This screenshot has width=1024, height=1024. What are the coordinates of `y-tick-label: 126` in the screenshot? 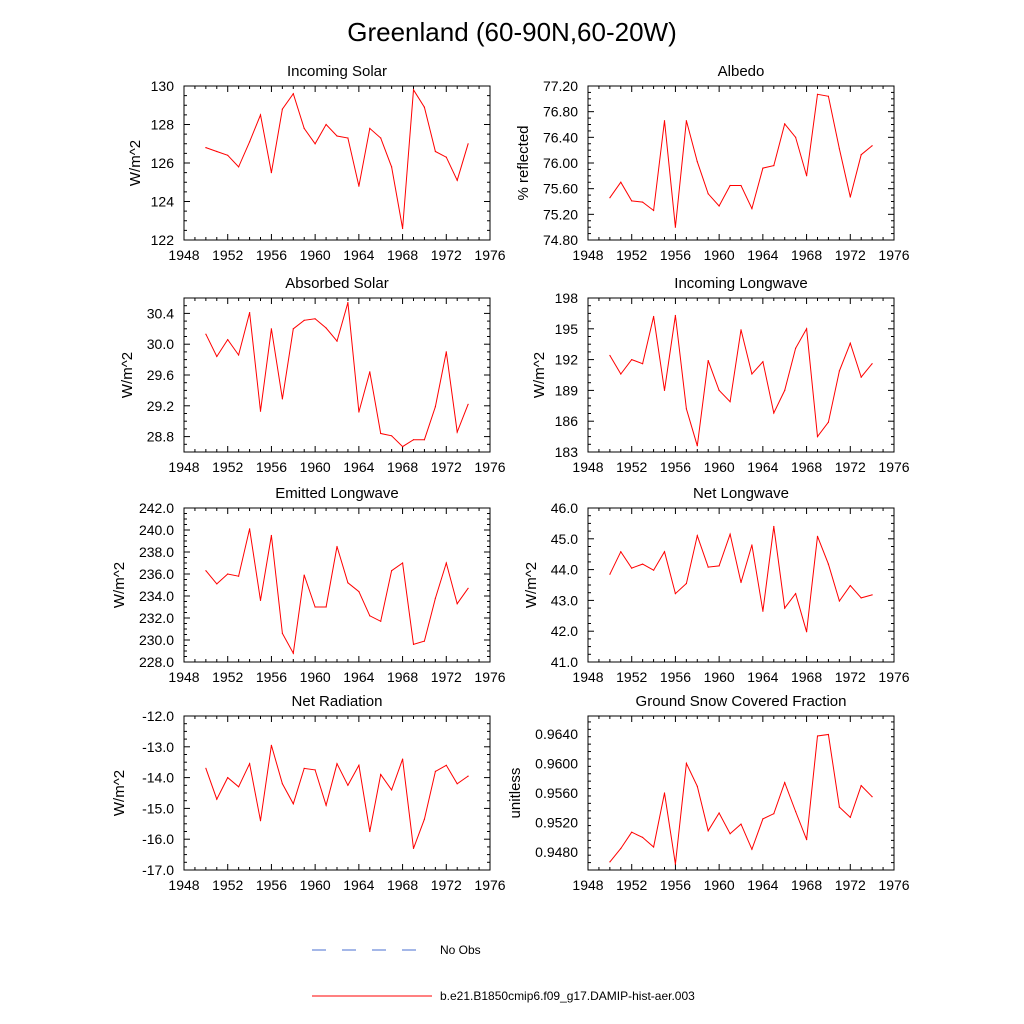 It's located at (163, 163).